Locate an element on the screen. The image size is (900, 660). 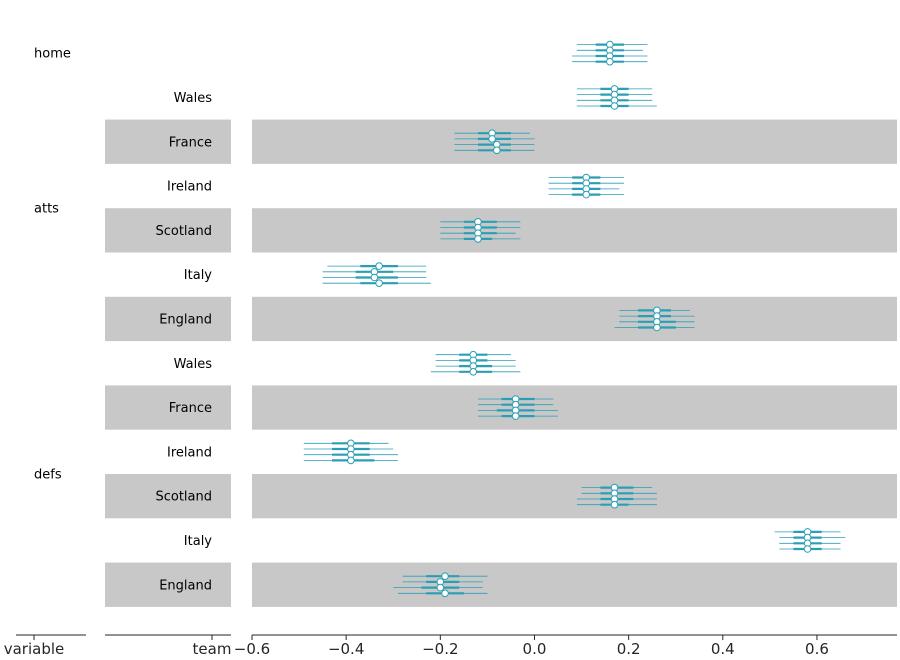
team-axis-label: team is located at coordinates (212, 649).